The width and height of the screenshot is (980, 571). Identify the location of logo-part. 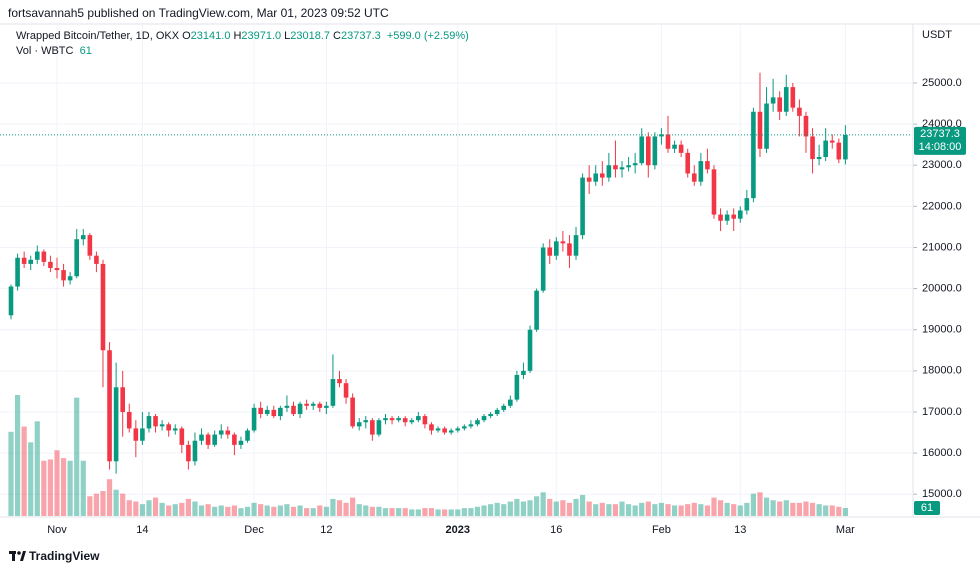
(23, 556).